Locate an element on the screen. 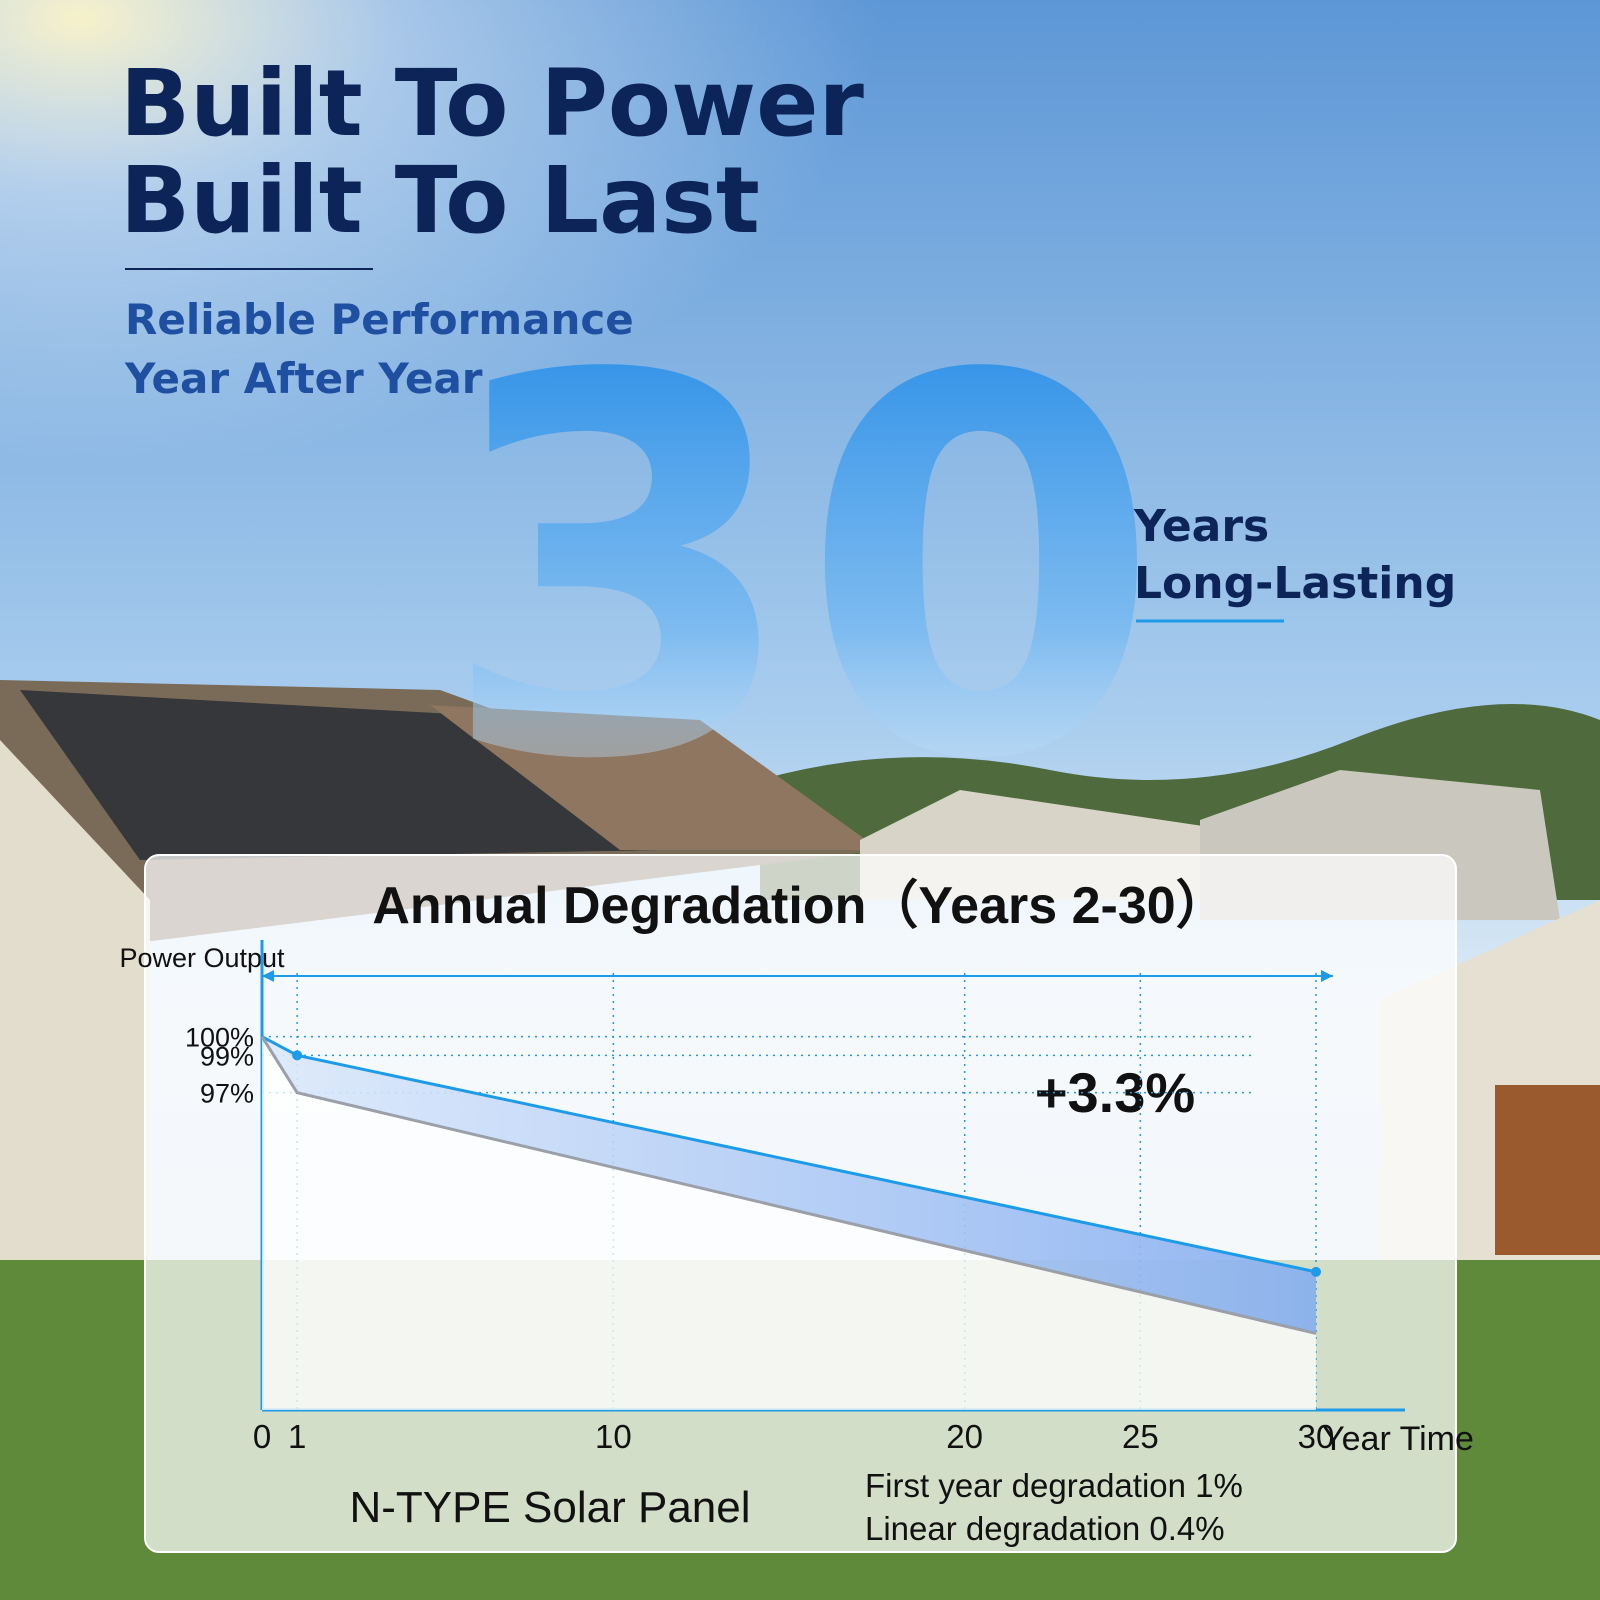  subtitle-line: Reliable Performance is located at coordinates (379, 319).